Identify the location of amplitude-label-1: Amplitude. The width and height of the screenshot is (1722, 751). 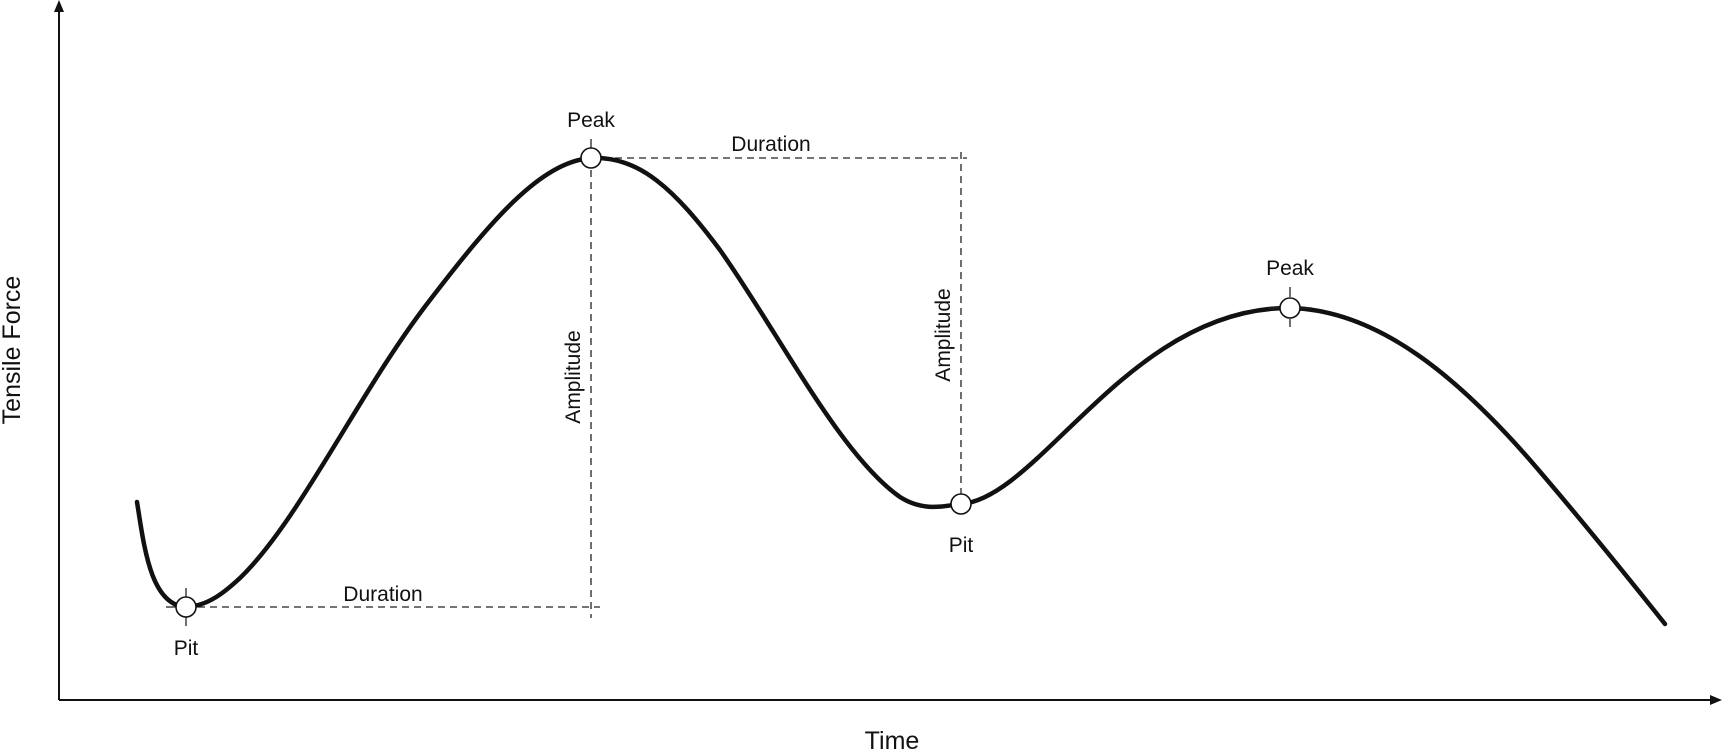
(573, 376).